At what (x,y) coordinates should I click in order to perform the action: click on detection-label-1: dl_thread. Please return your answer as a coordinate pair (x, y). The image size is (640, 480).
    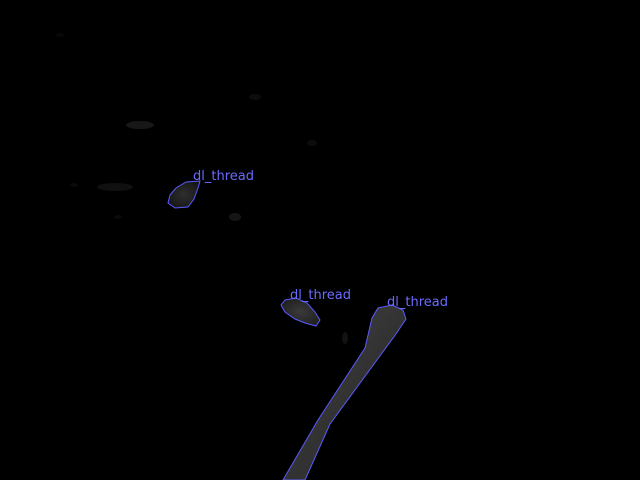
    Looking at the image, I should click on (223, 176).